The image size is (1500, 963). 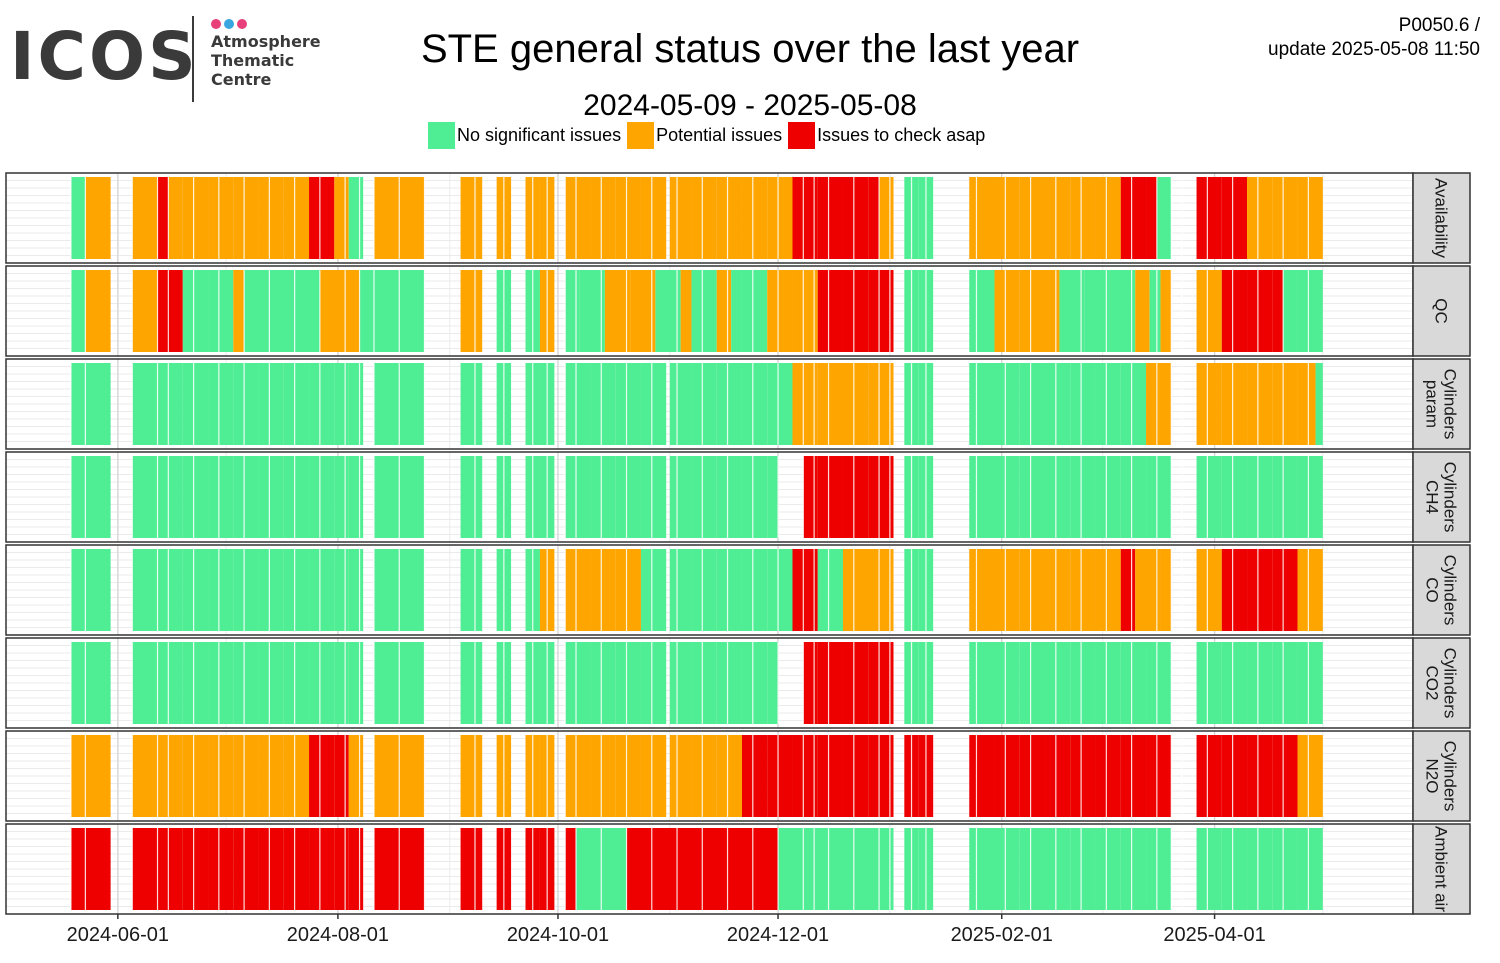 What do you see at coordinates (104, 56) in the screenshot?
I see `logo-wordmark: ICOS` at bounding box center [104, 56].